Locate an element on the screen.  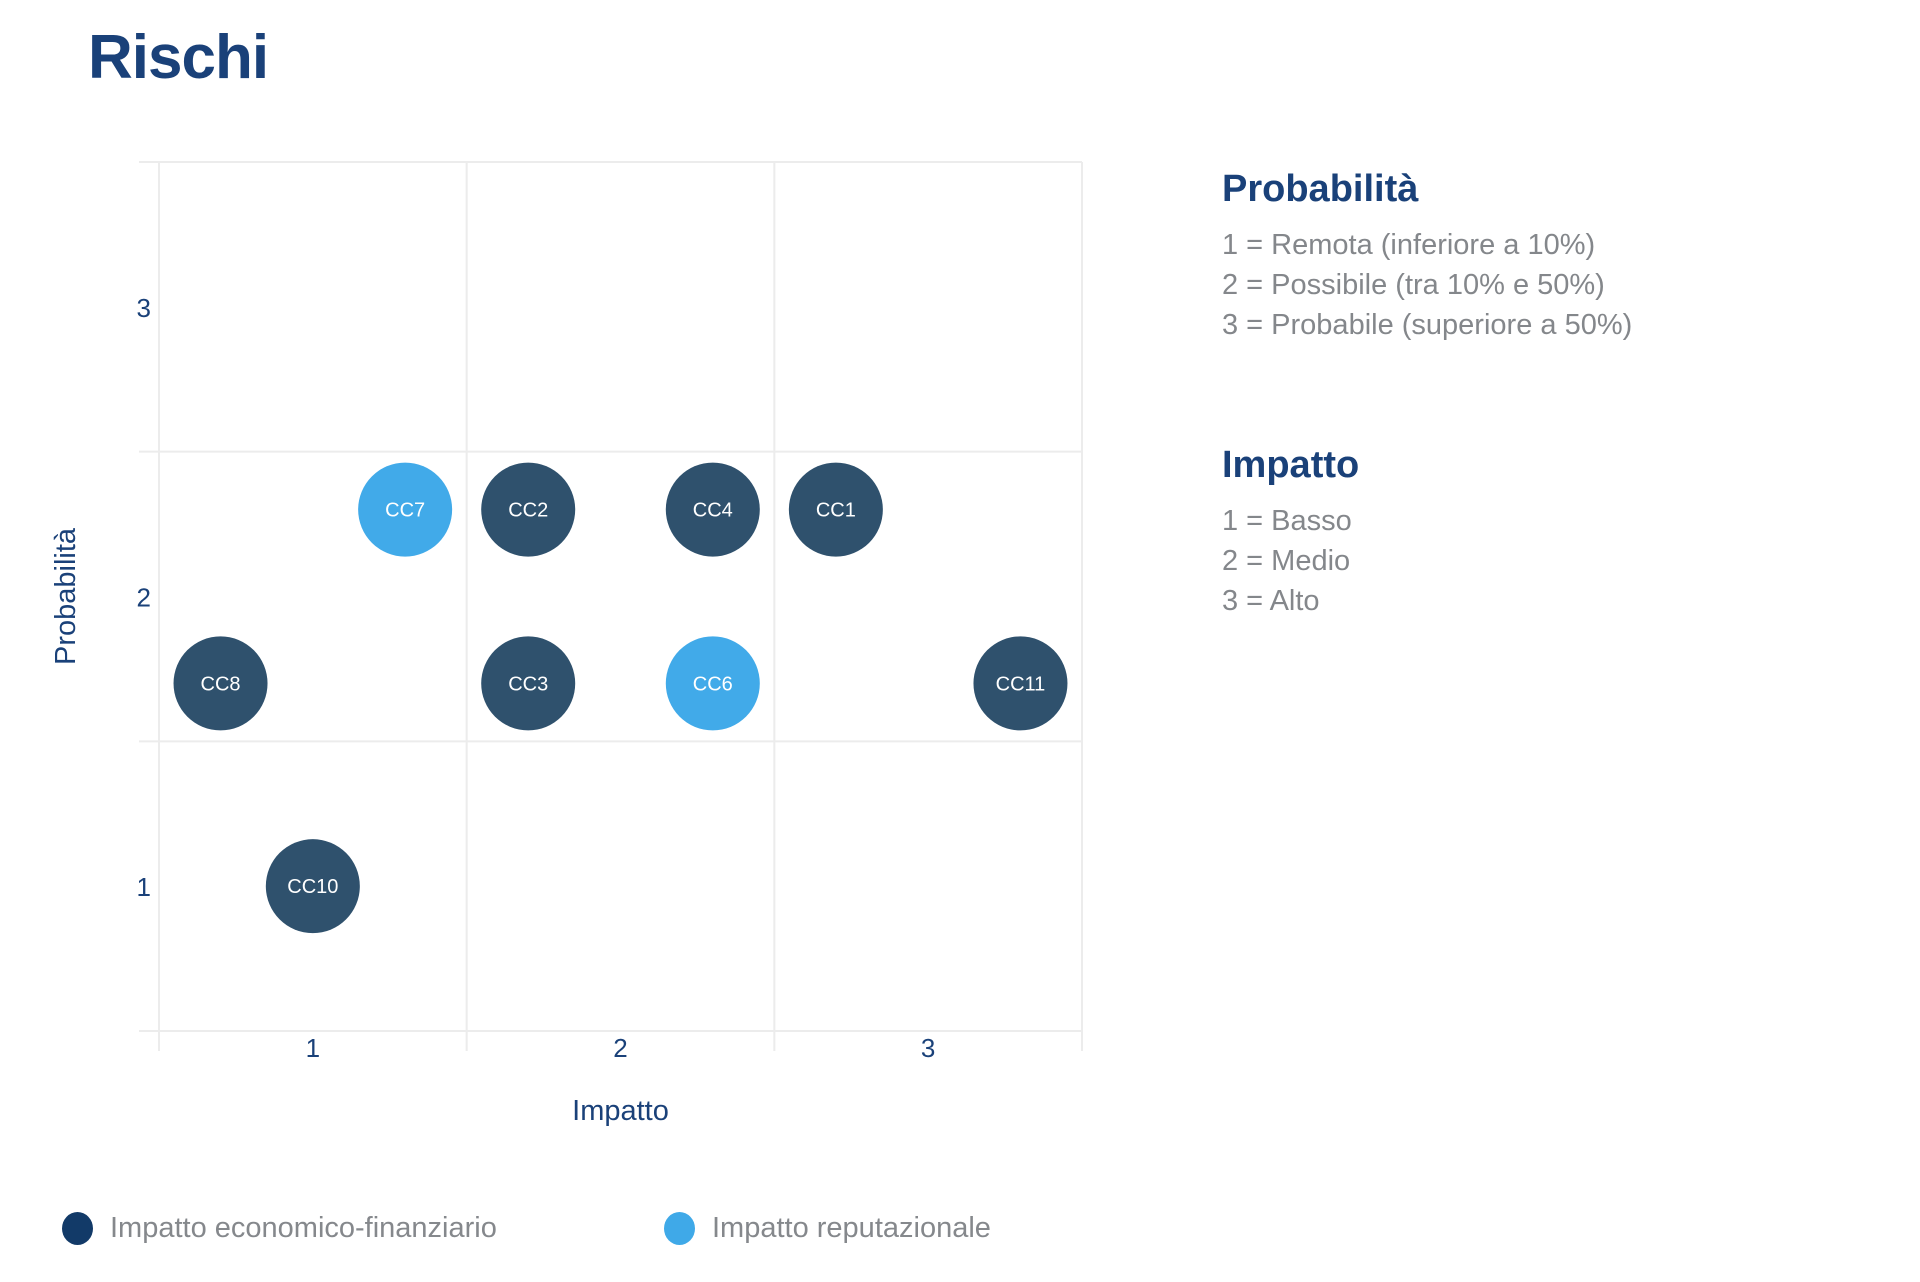
x-tick-label: 3 is located at coordinates (928, 1048).